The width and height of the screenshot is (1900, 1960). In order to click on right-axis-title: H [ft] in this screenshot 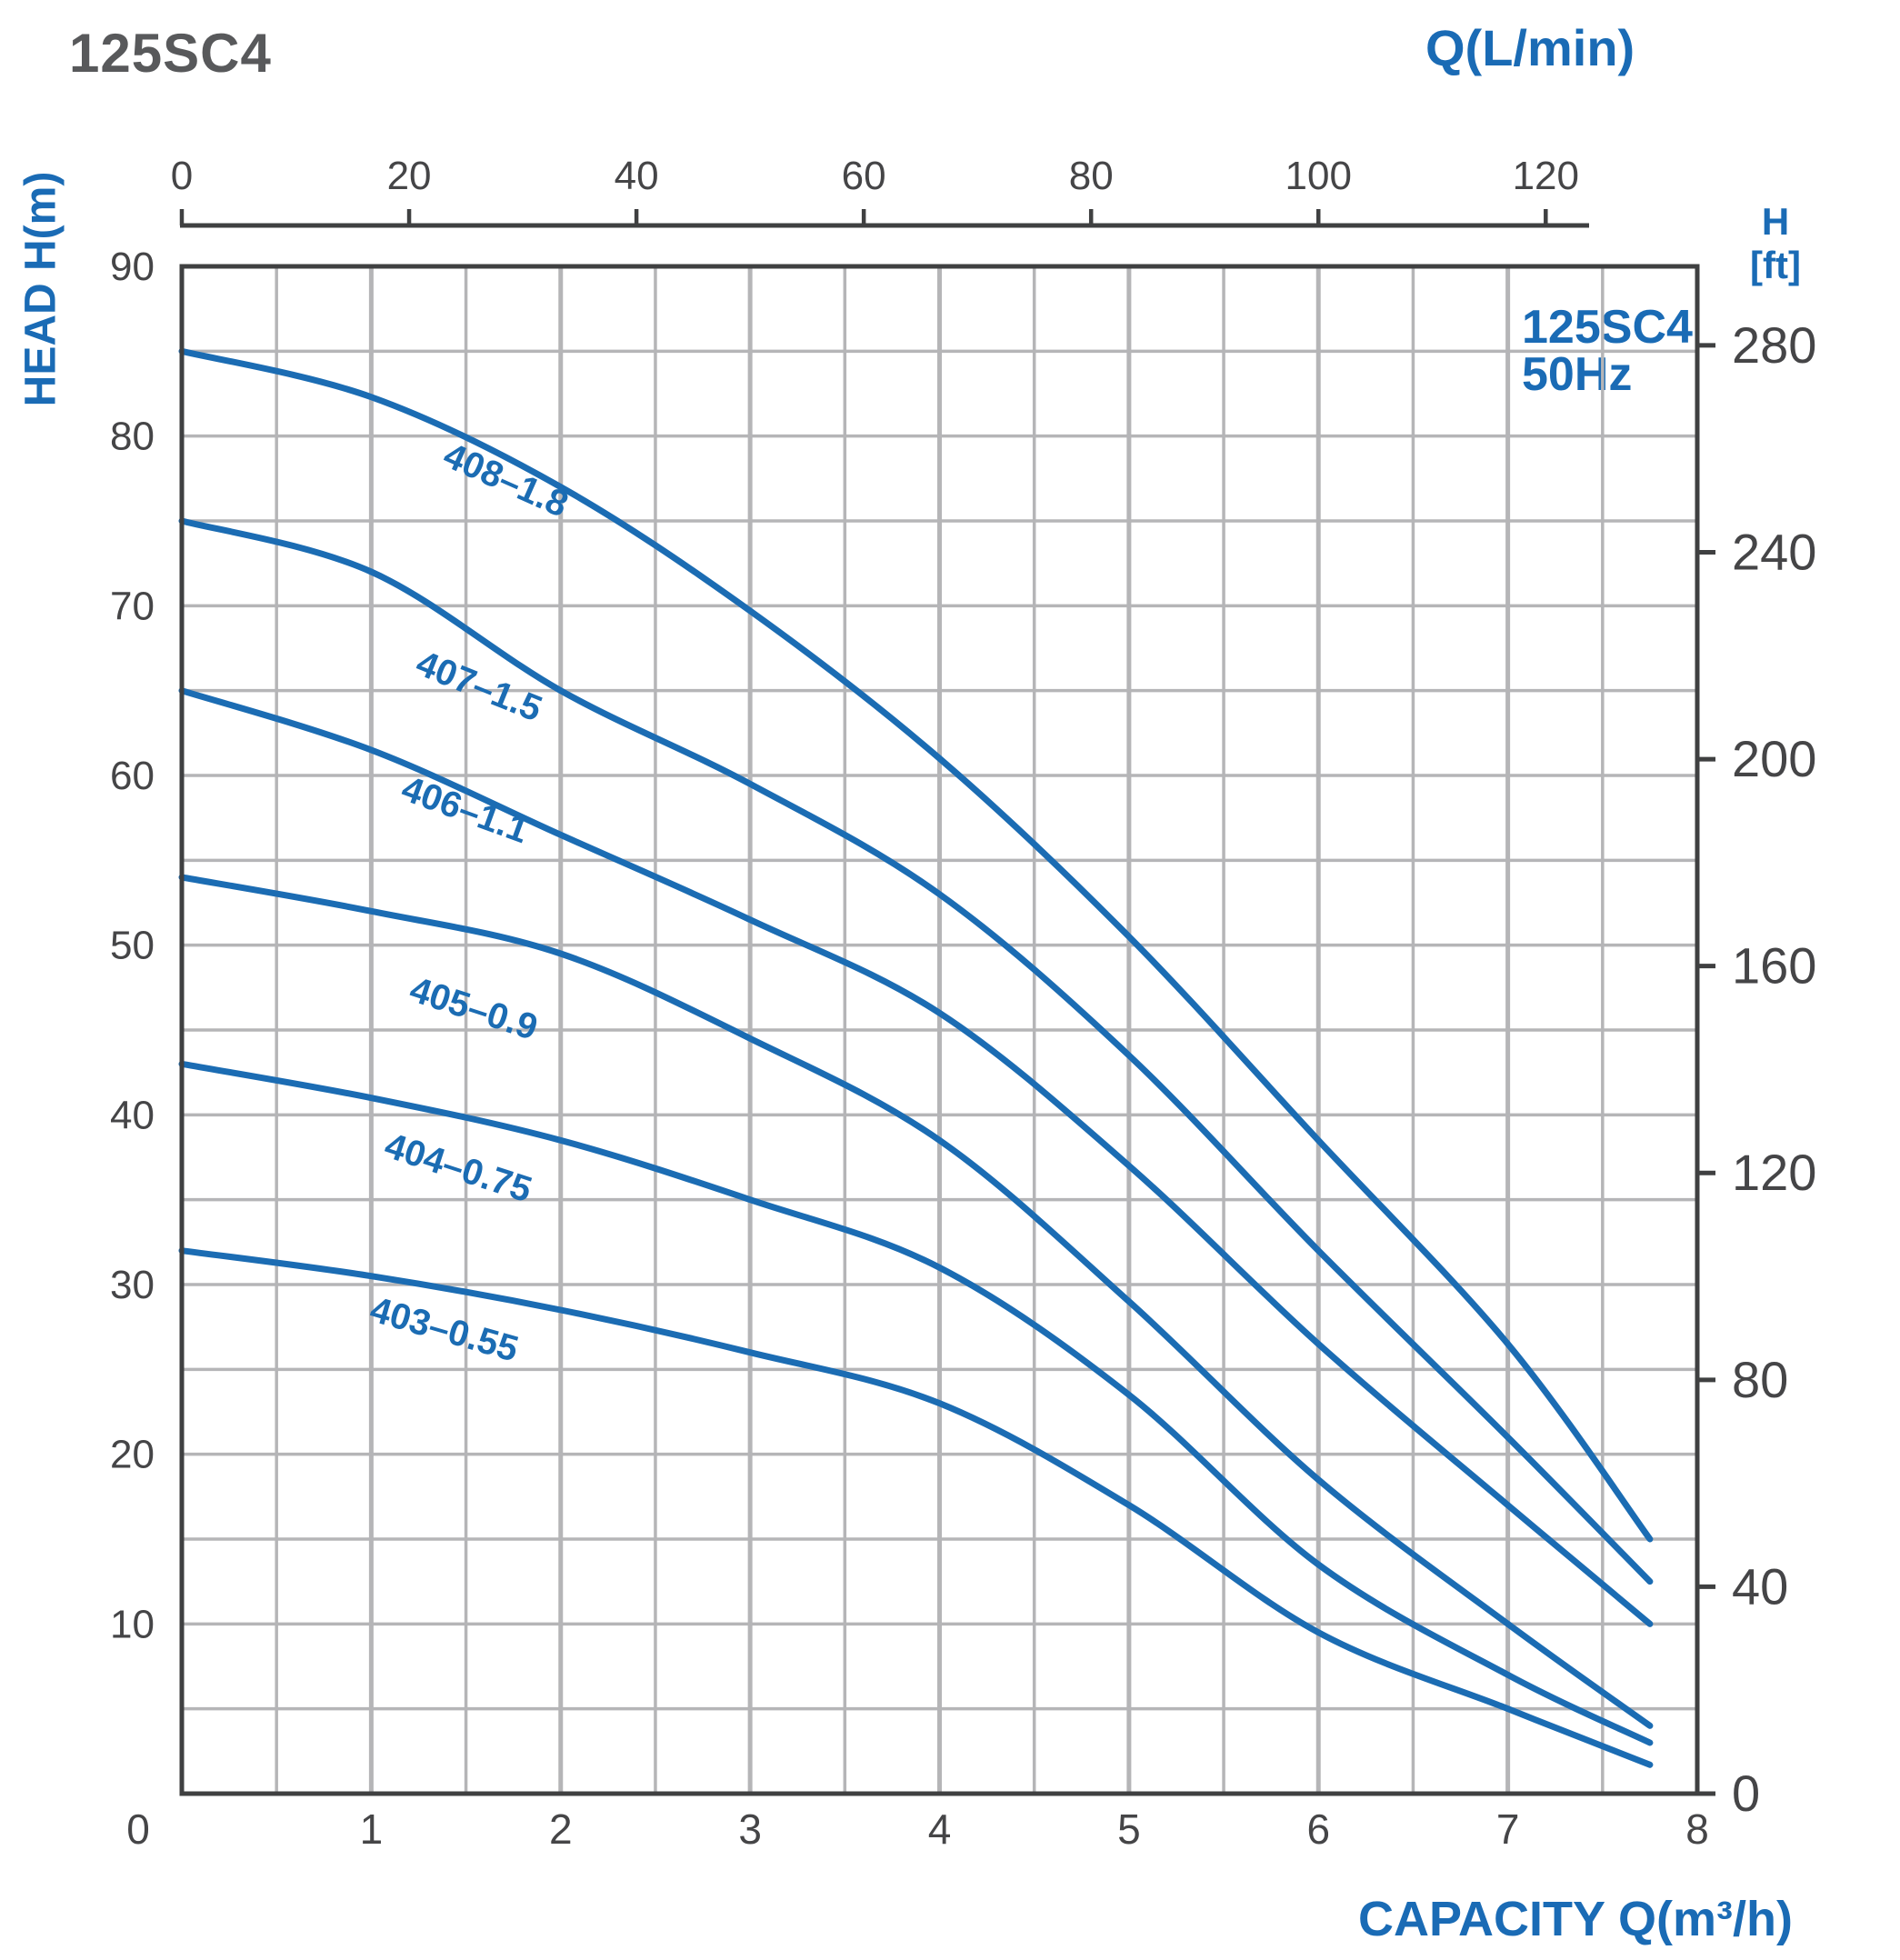, I will do `click(1775, 243)`.